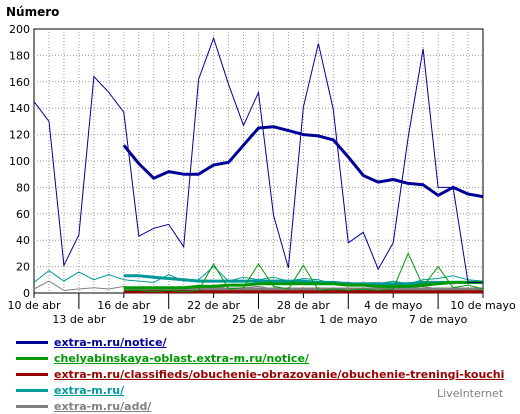  Describe the element at coordinates (268, 342) in the screenshot. I see `legend-item: extra-m.ru/notice/` at that location.